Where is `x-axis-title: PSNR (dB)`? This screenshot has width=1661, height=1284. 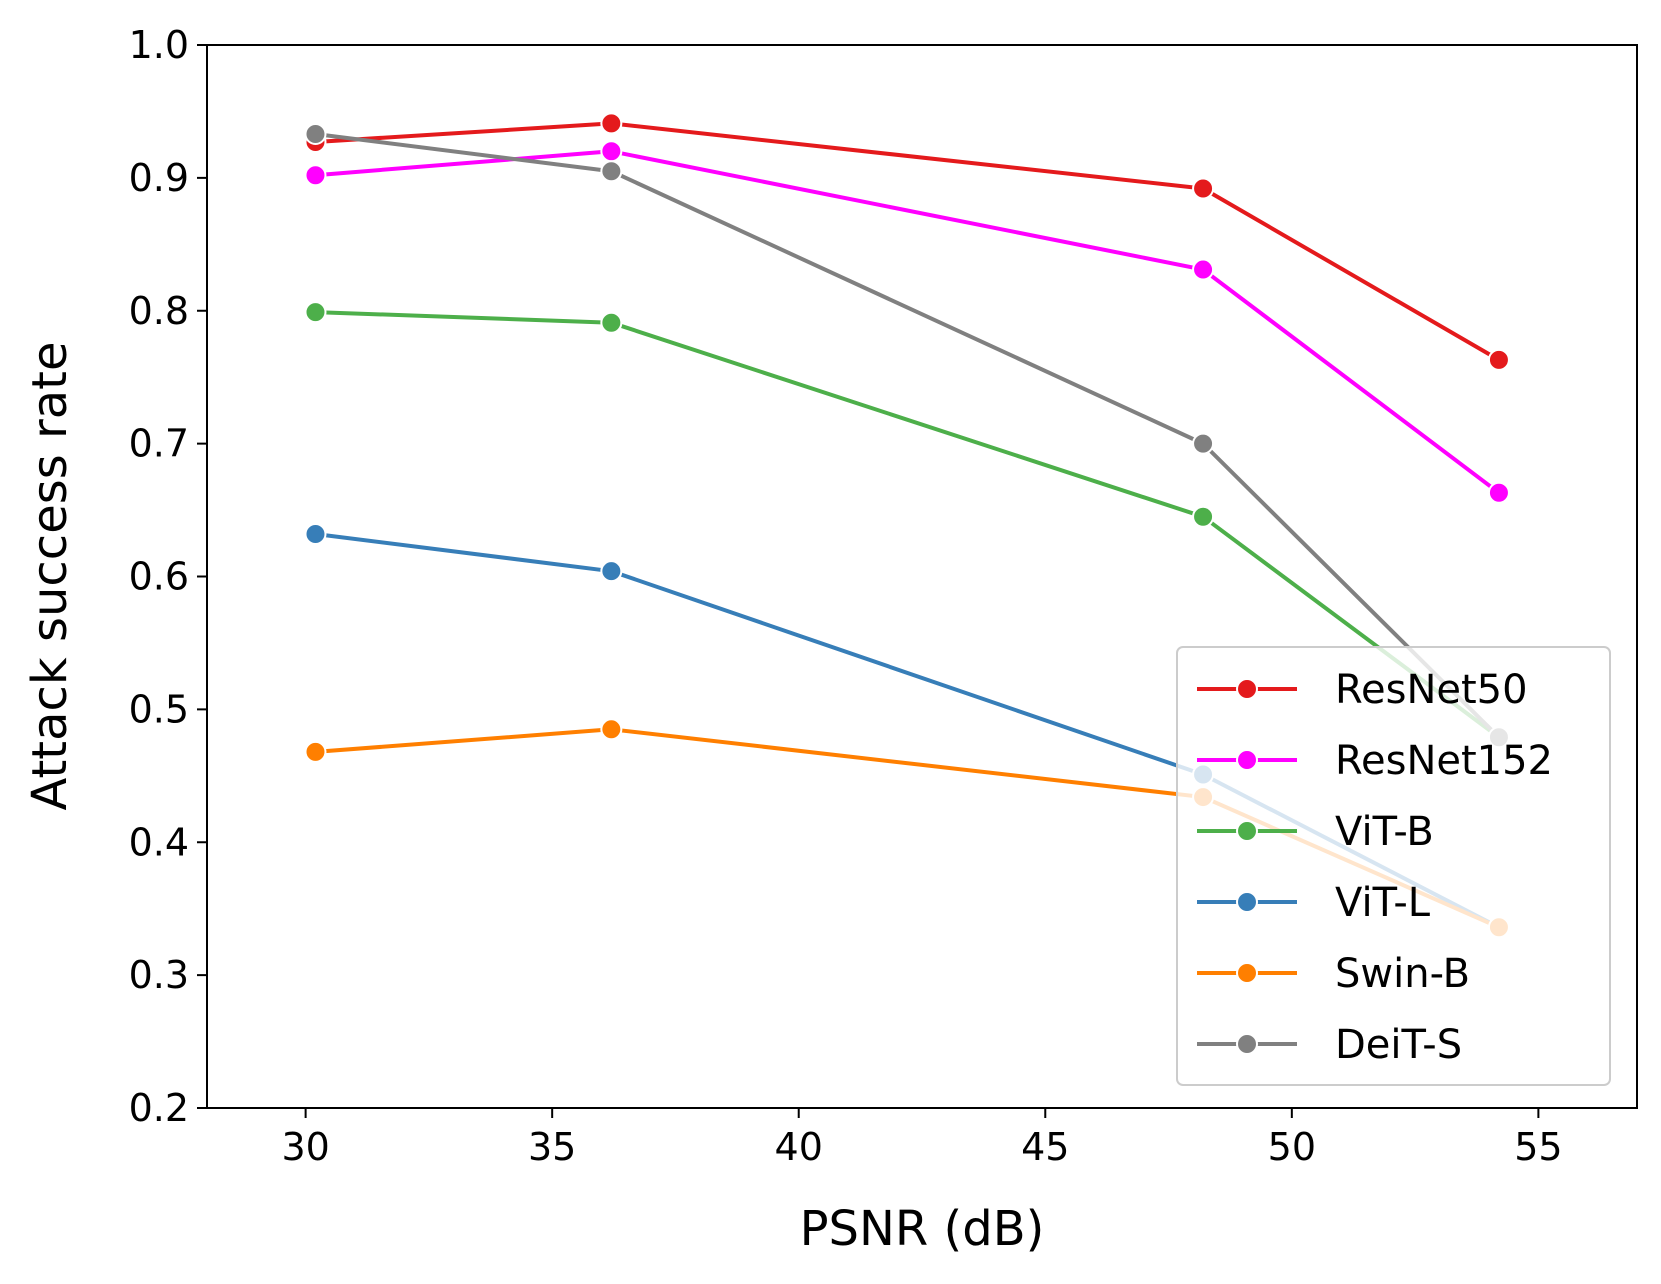 x-axis-title: PSNR (dB) is located at coordinates (922, 1229).